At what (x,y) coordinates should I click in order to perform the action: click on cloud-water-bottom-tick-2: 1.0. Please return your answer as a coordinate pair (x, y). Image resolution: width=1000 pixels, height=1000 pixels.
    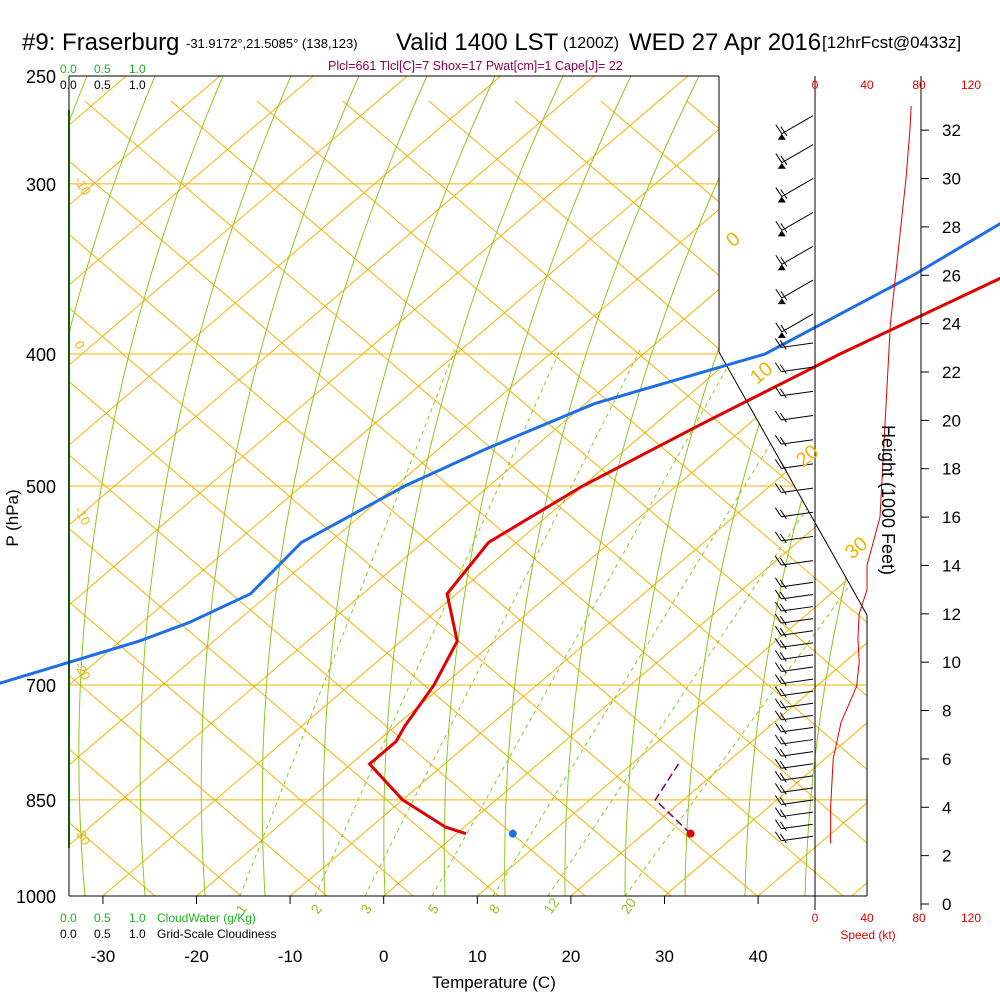
    Looking at the image, I should click on (137, 918).